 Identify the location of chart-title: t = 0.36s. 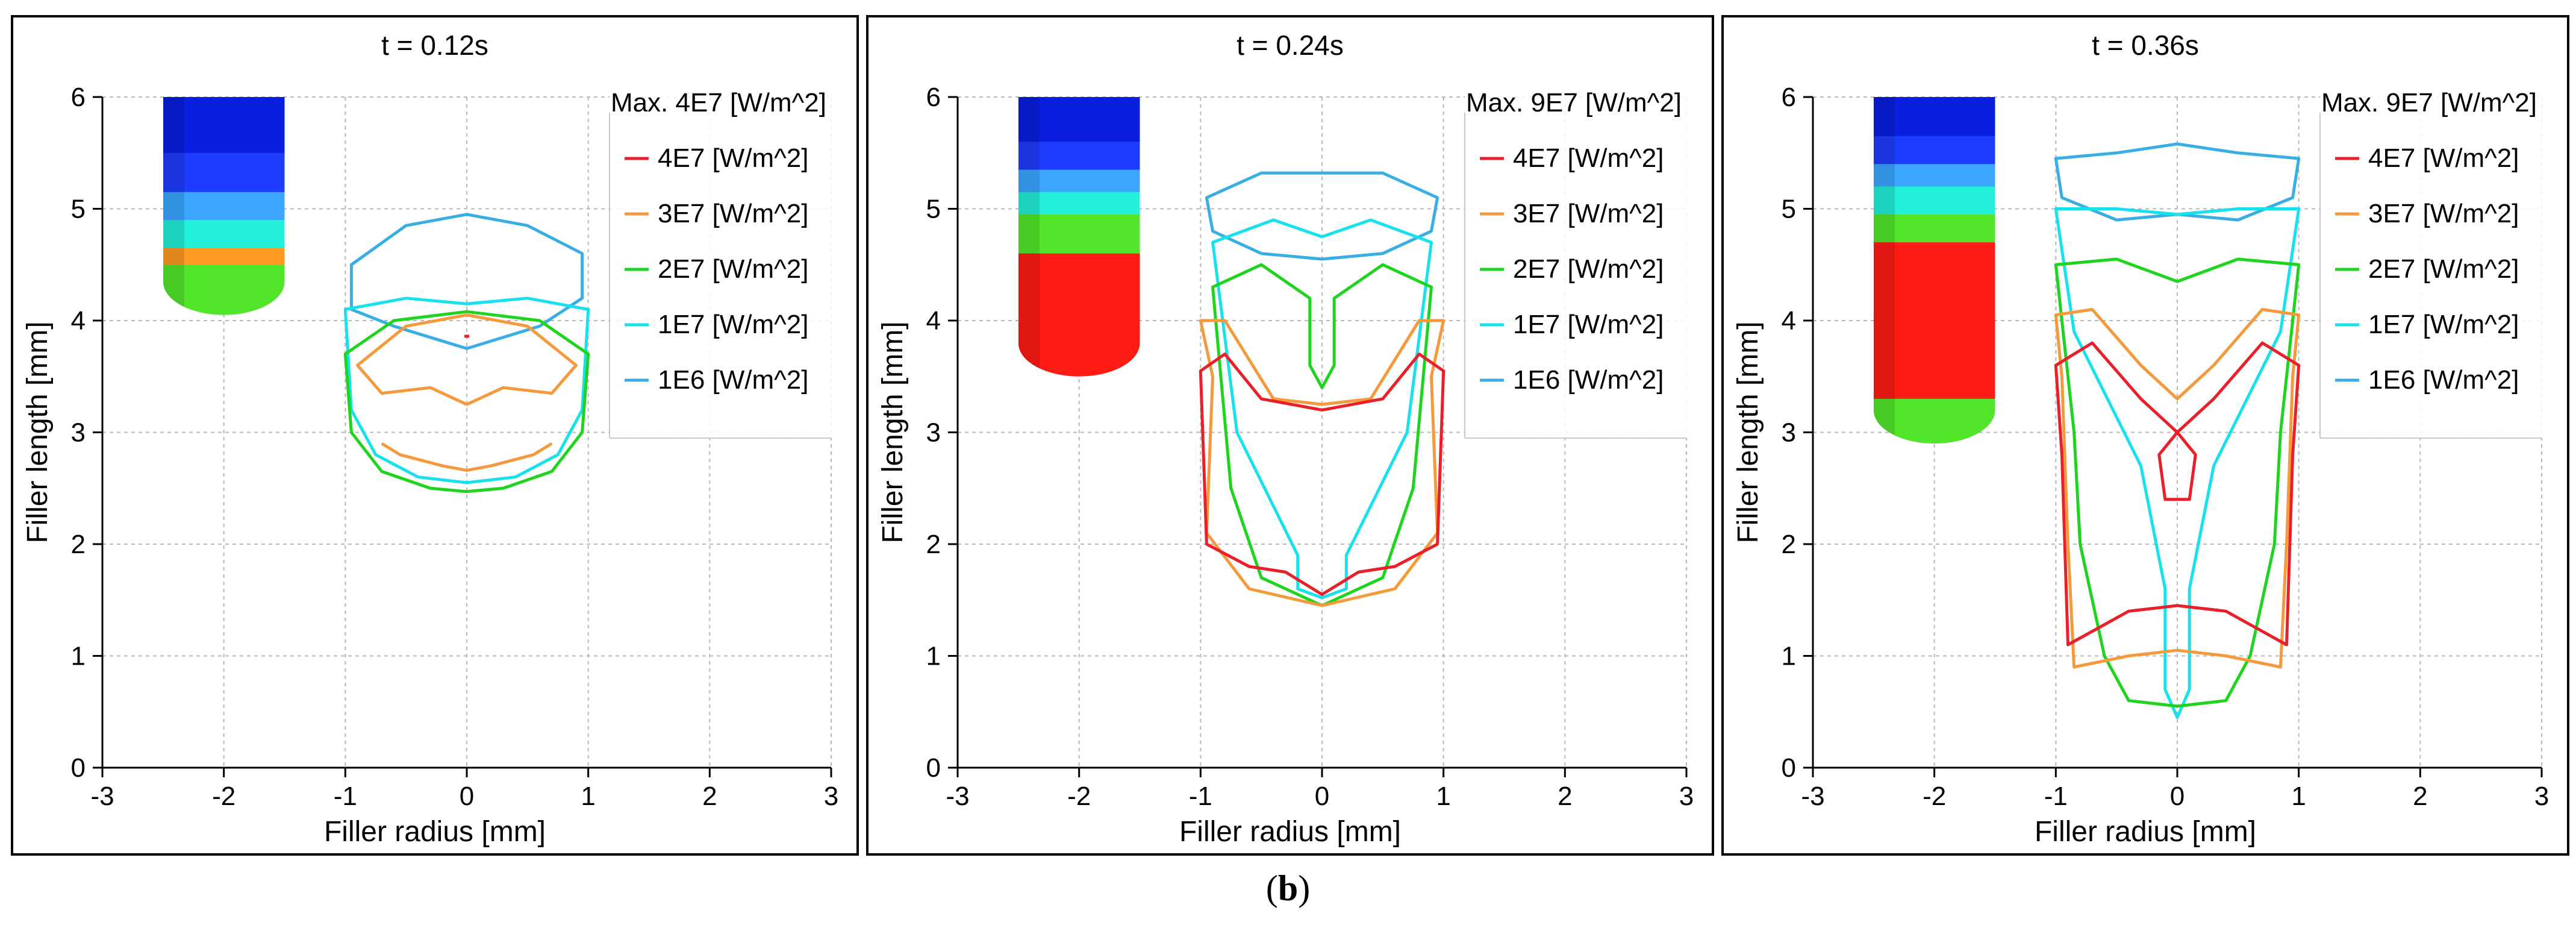
(2145, 45).